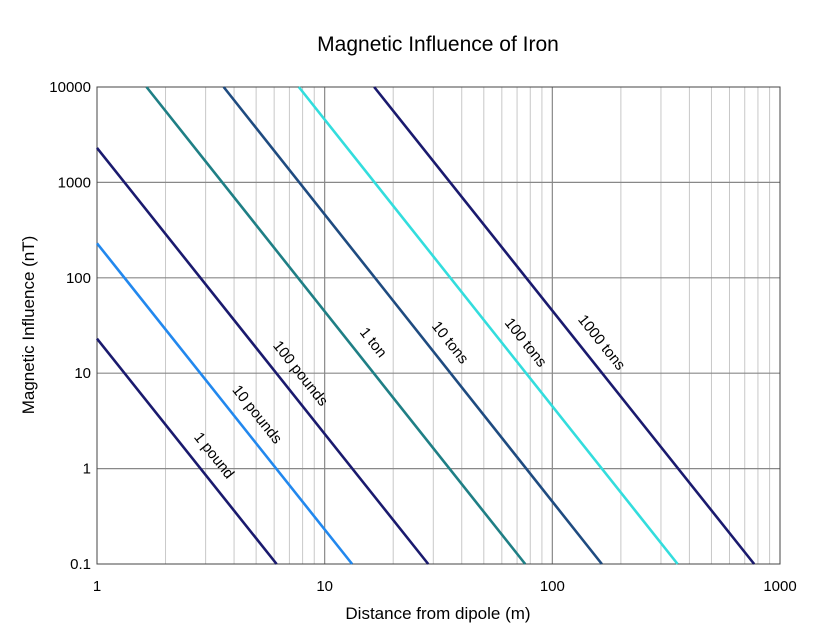 This screenshot has height=634, width=840. I want to click on x-axis-label: Distance from dipole (m), so click(437, 613).